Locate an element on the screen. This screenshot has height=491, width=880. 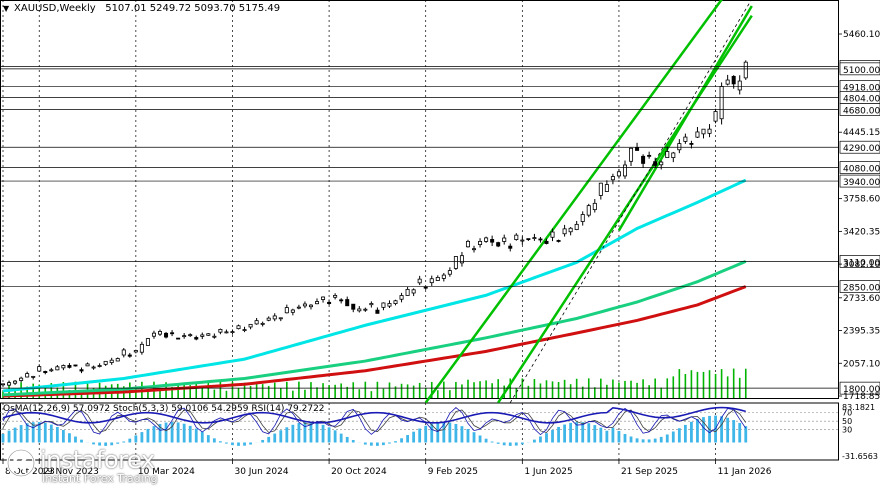
y-tick-label: 3758.60 is located at coordinates (861, 200).